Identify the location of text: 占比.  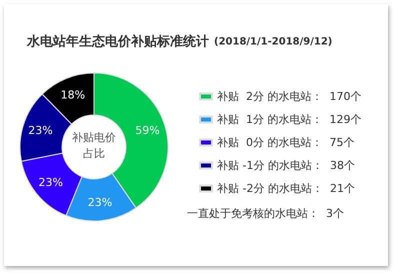
(94, 153).